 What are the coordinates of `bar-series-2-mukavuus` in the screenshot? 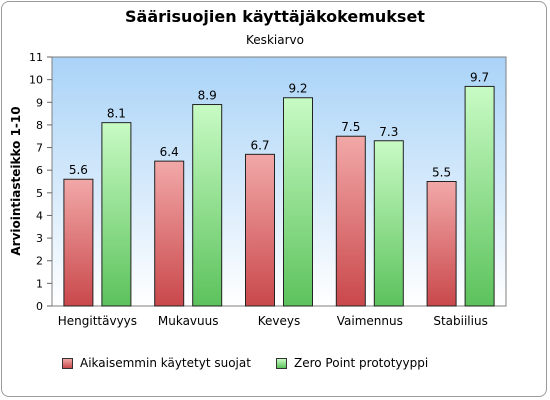 It's located at (207, 205).